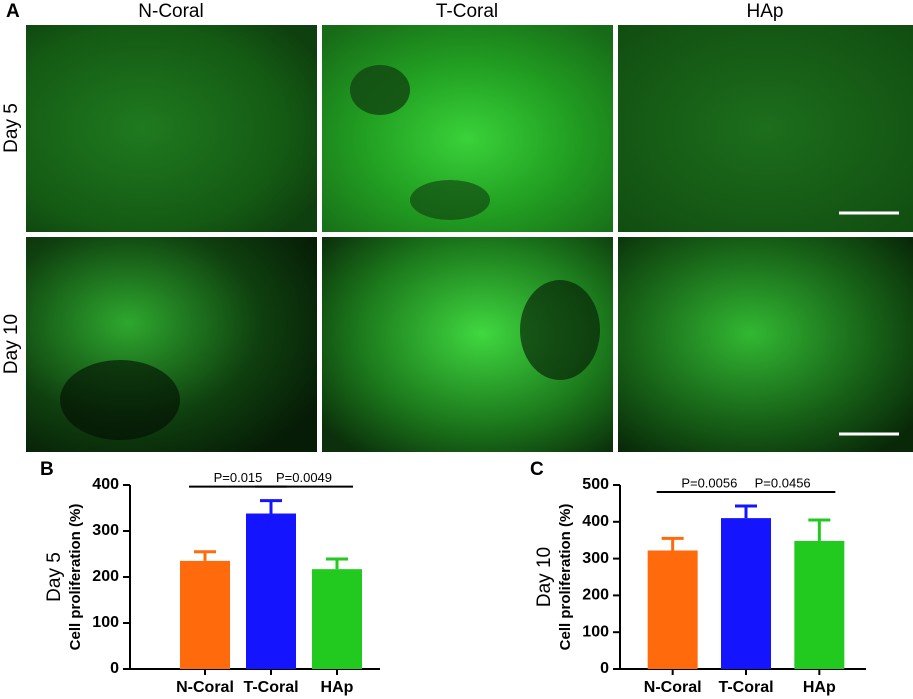 This screenshot has height=699, width=913. Describe the element at coordinates (304, 477) in the screenshot. I see `significance-label: P=0.0049` at that location.